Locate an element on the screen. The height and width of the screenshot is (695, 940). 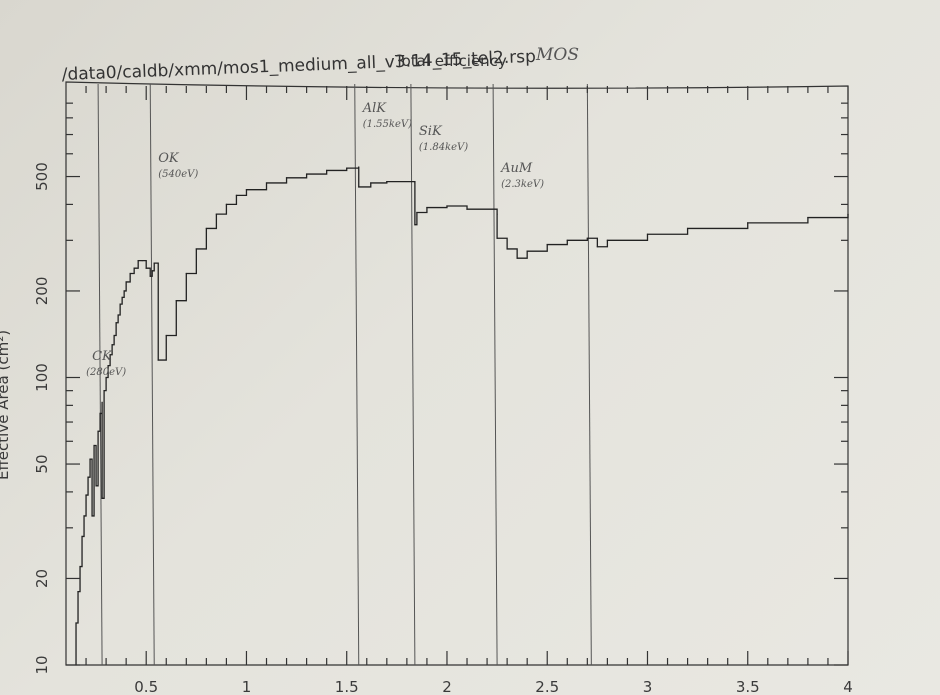
edge-sublabel: (1.84keV) is located at coordinates (443, 147).